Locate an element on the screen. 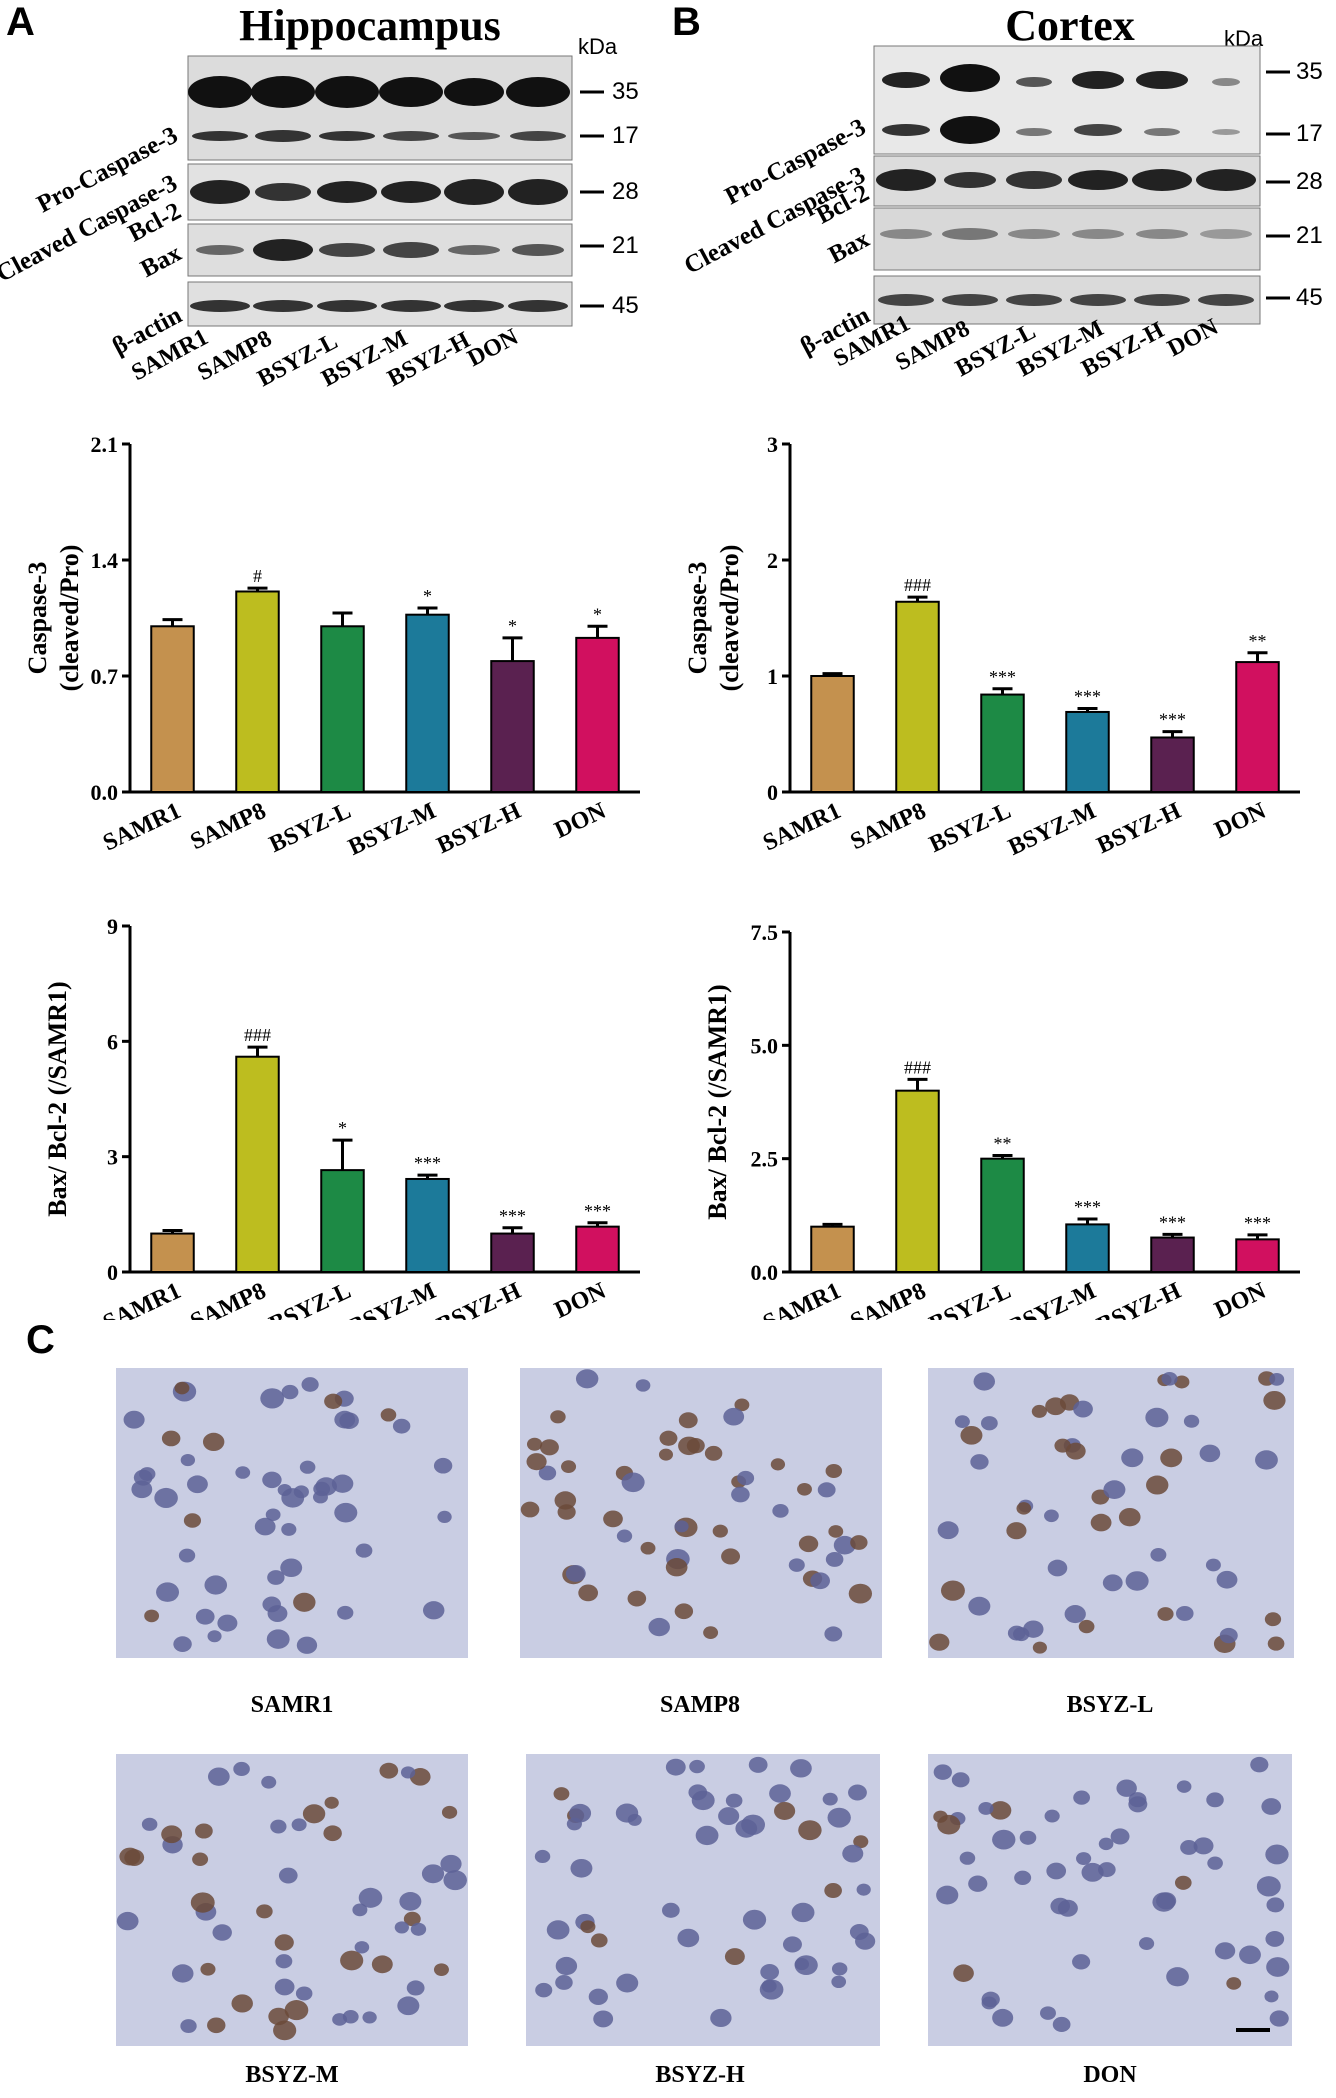 This screenshot has height=2098, width=1336. marker-21: 21 is located at coordinates (1309, 235).